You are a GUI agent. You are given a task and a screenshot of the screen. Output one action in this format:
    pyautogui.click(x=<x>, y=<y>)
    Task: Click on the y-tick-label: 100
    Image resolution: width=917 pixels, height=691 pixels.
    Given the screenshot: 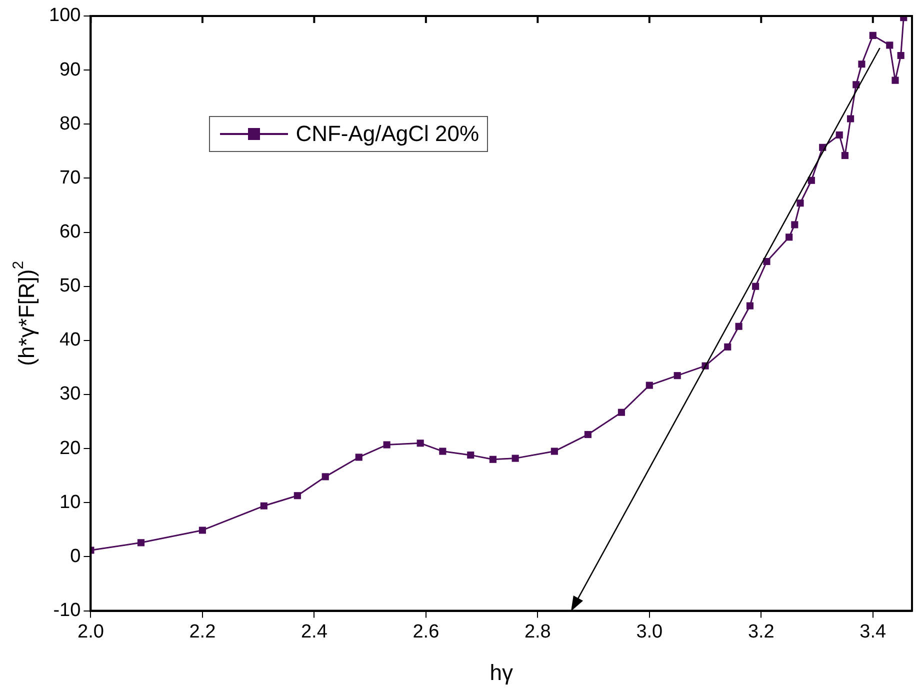 What is the action you would take?
    pyautogui.click(x=65, y=15)
    